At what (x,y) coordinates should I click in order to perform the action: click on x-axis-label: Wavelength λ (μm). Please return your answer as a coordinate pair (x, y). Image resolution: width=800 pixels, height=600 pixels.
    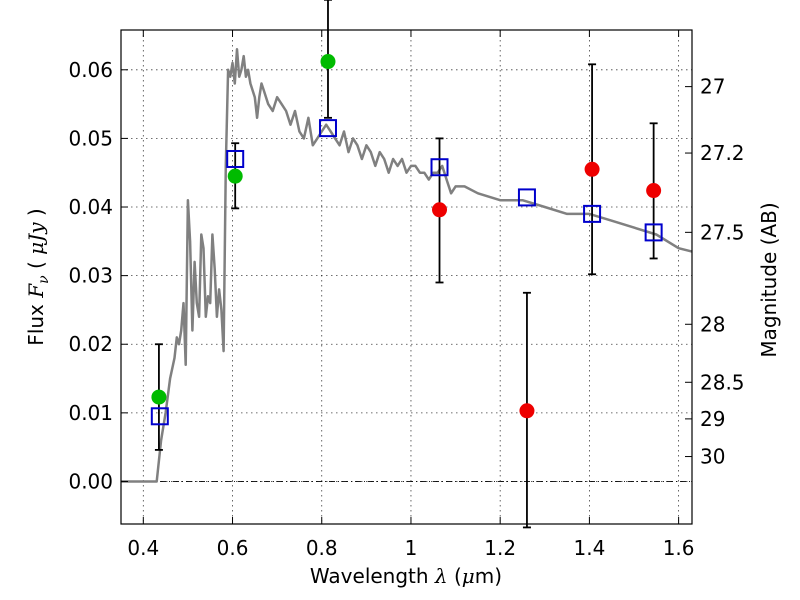
    Looking at the image, I should click on (406, 576).